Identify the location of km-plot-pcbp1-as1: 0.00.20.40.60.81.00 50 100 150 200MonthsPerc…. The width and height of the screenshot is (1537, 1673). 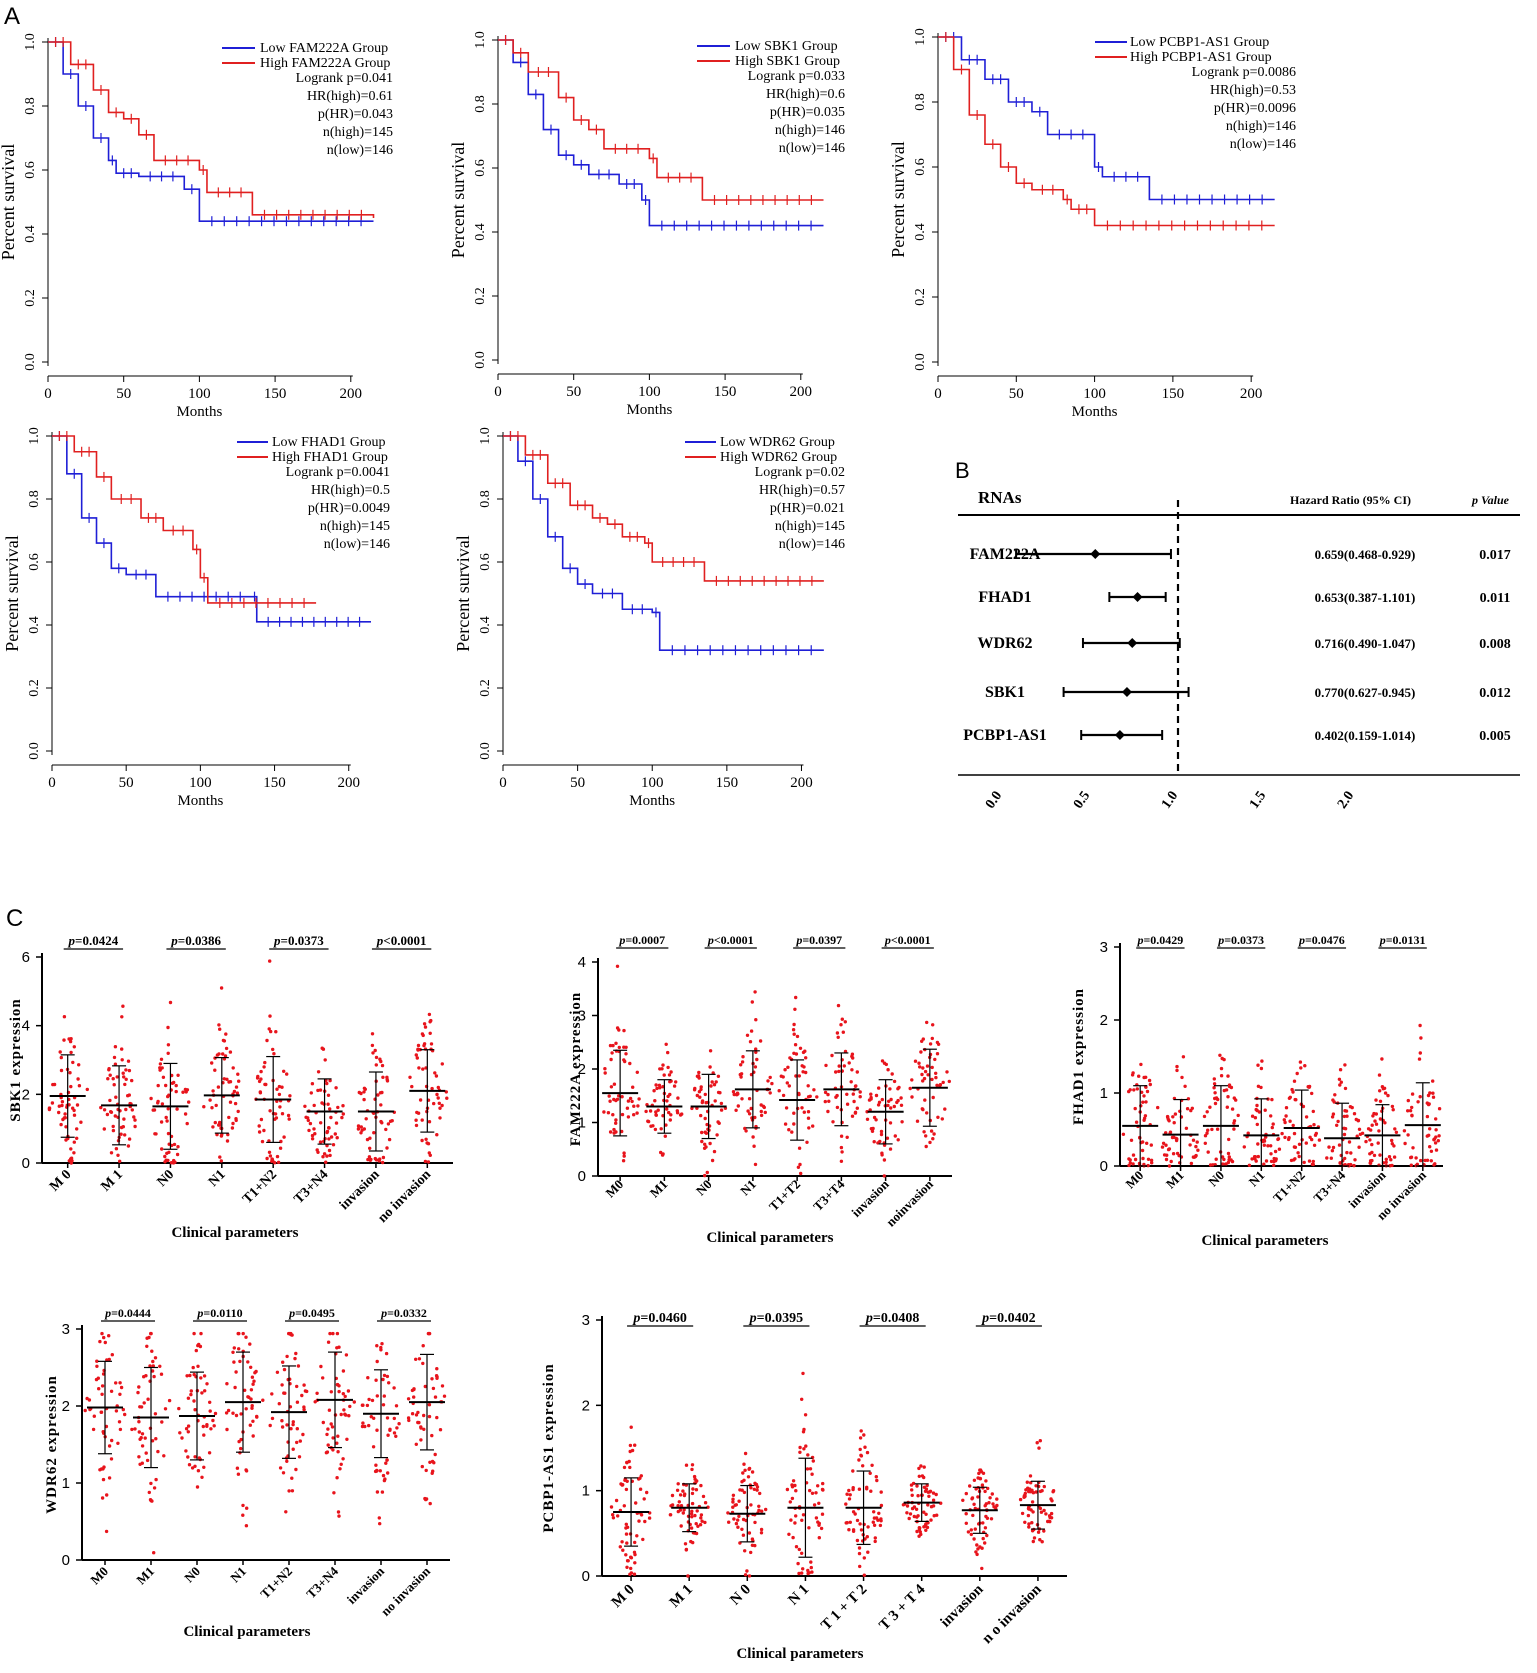
(1092, 224).